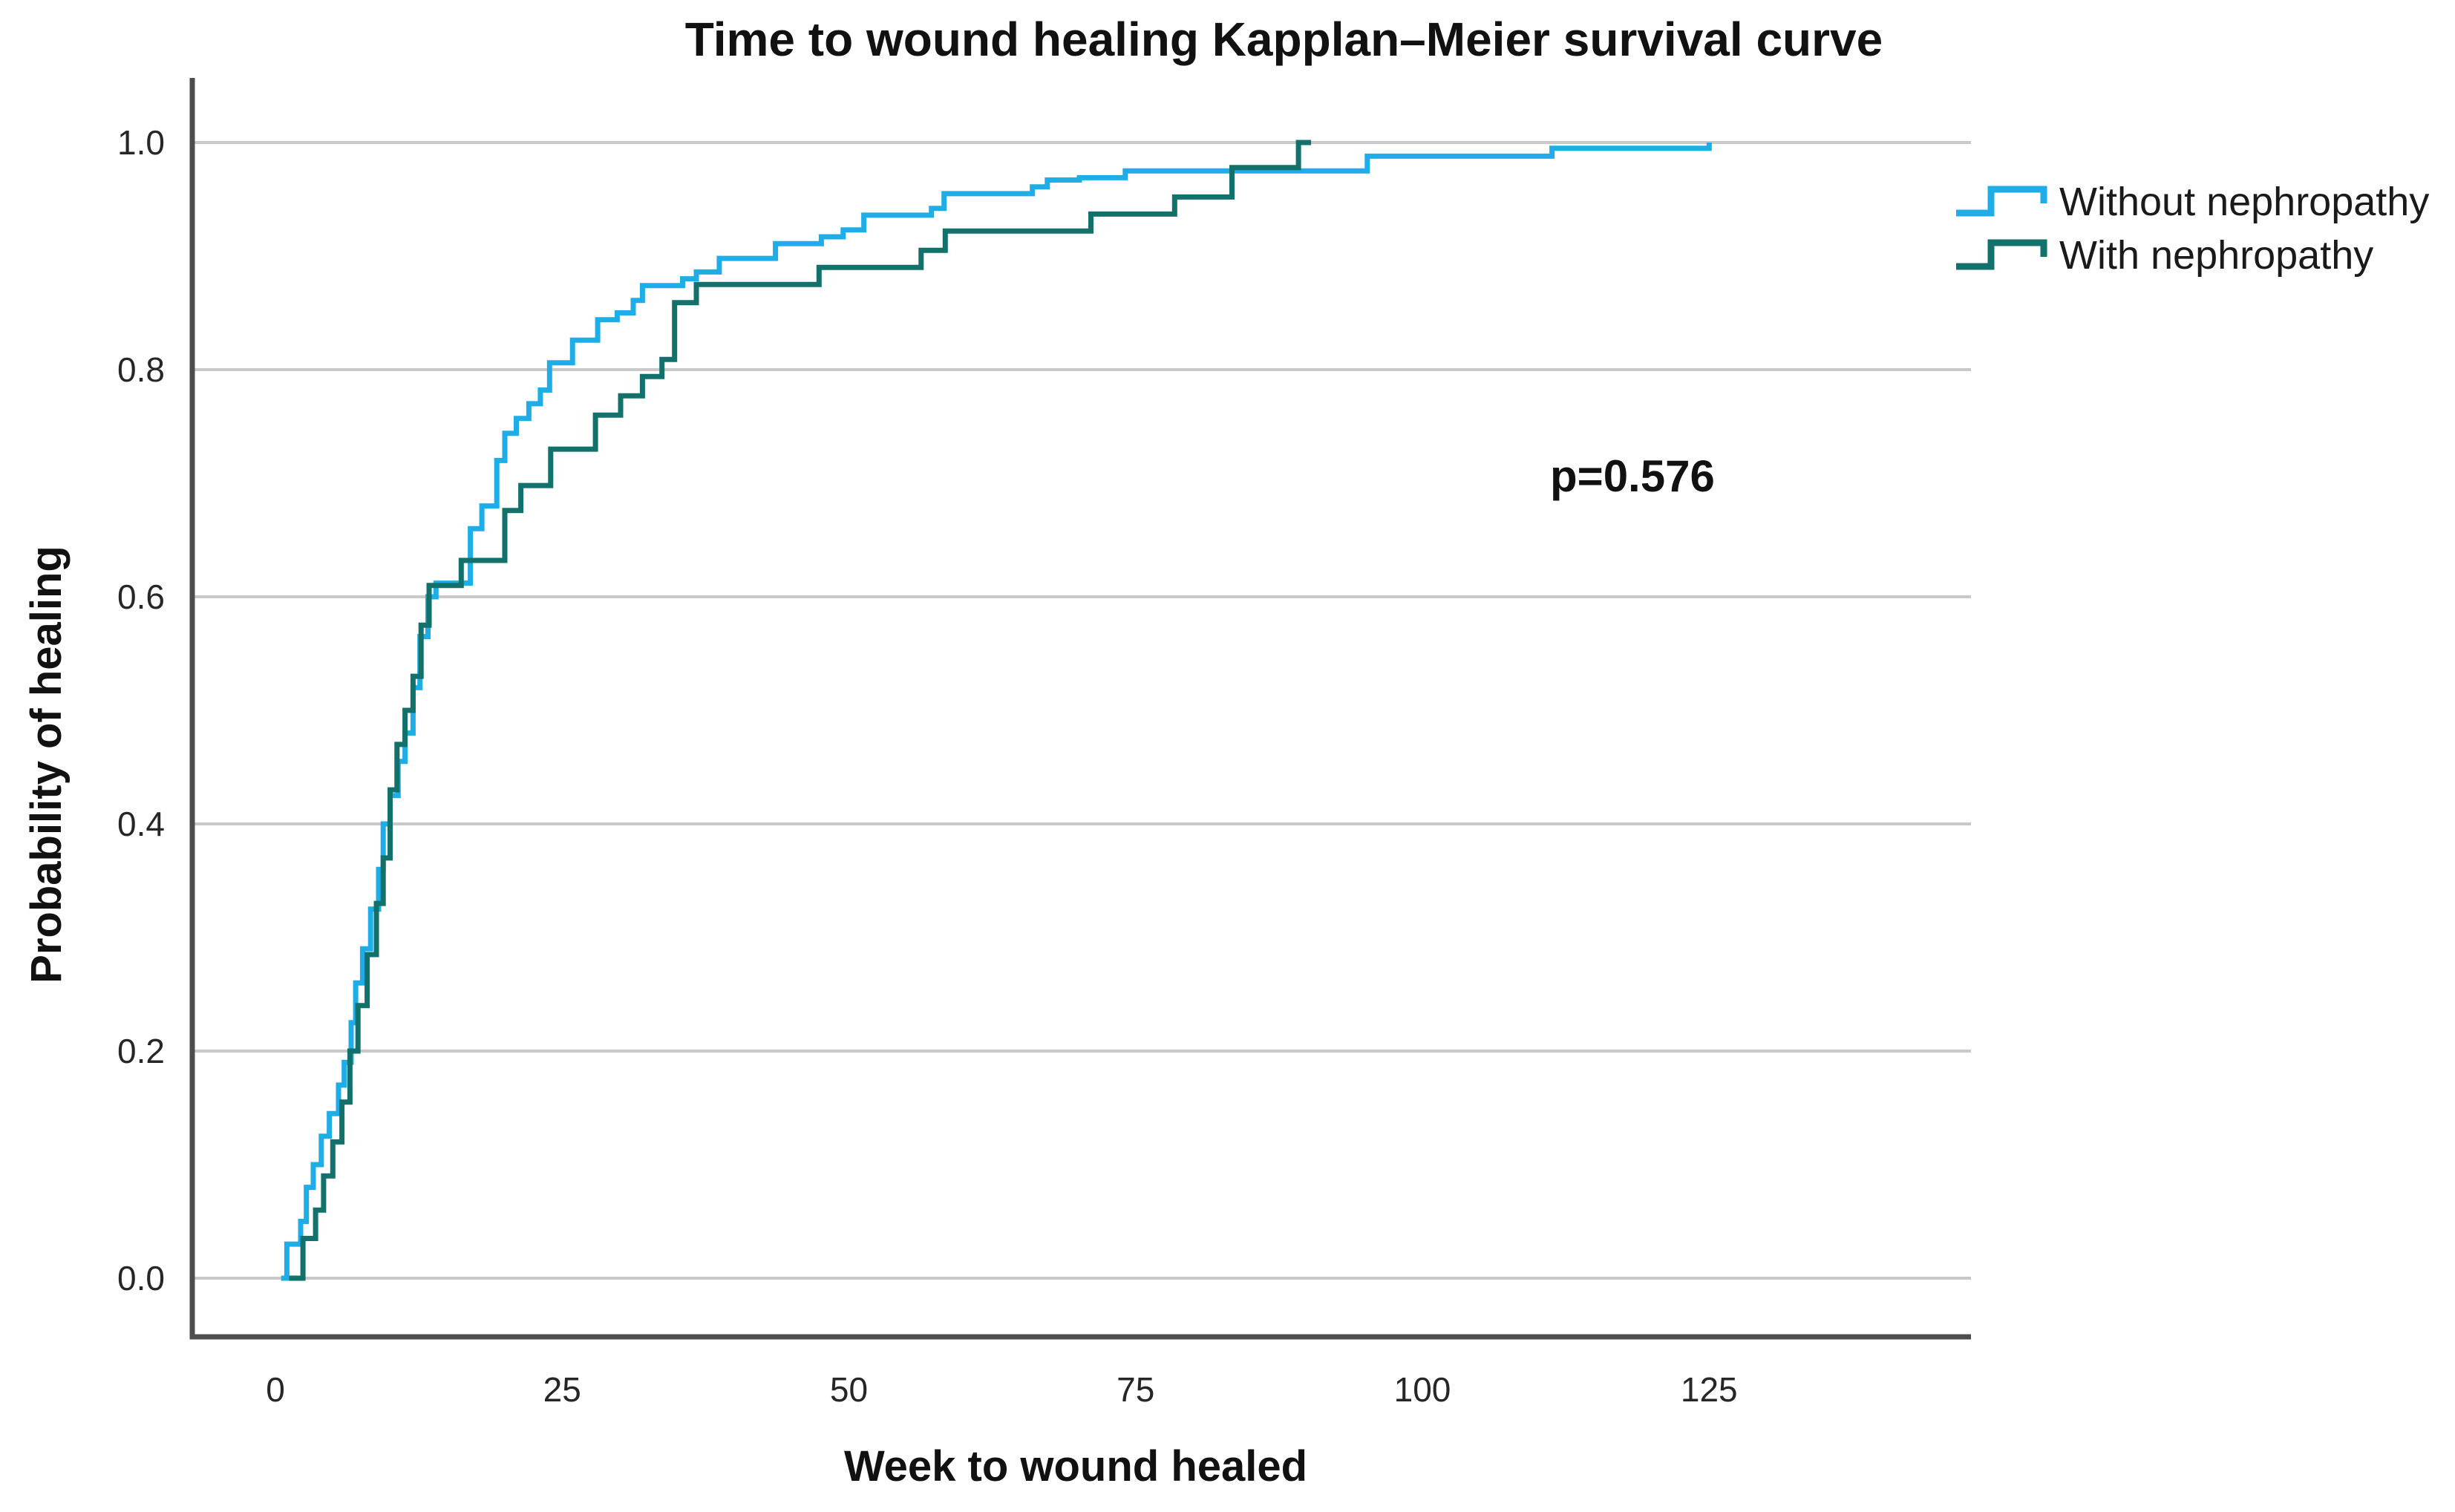 The width and height of the screenshot is (2455, 1512). I want to click on y-tick-label: 0.2, so click(141, 1051).